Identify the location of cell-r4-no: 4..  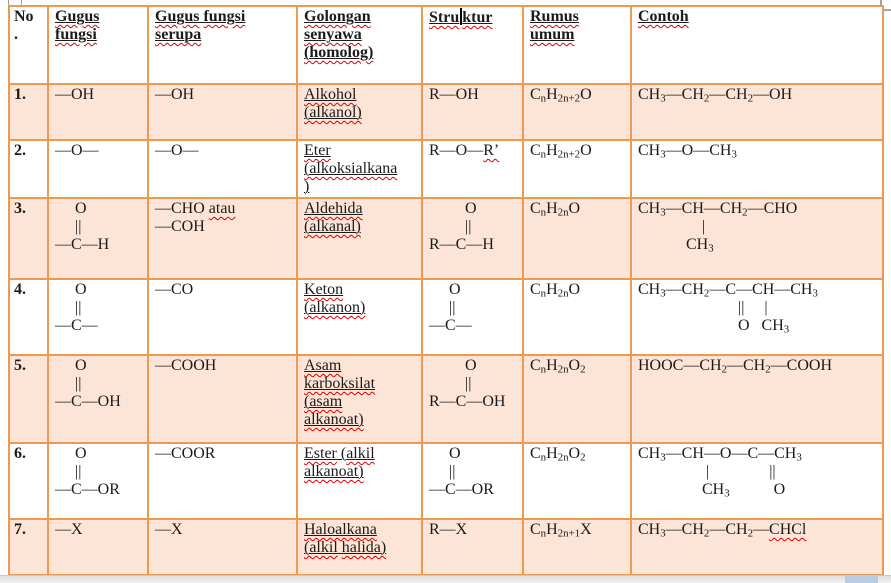
(28, 317).